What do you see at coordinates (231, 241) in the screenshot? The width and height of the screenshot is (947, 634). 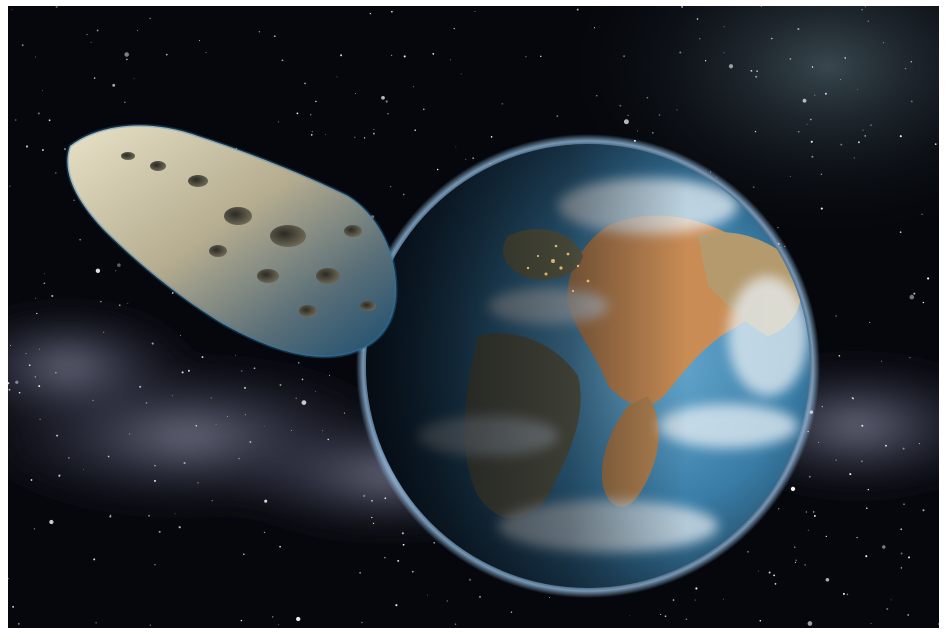 I see `asteroid-body` at bounding box center [231, 241].